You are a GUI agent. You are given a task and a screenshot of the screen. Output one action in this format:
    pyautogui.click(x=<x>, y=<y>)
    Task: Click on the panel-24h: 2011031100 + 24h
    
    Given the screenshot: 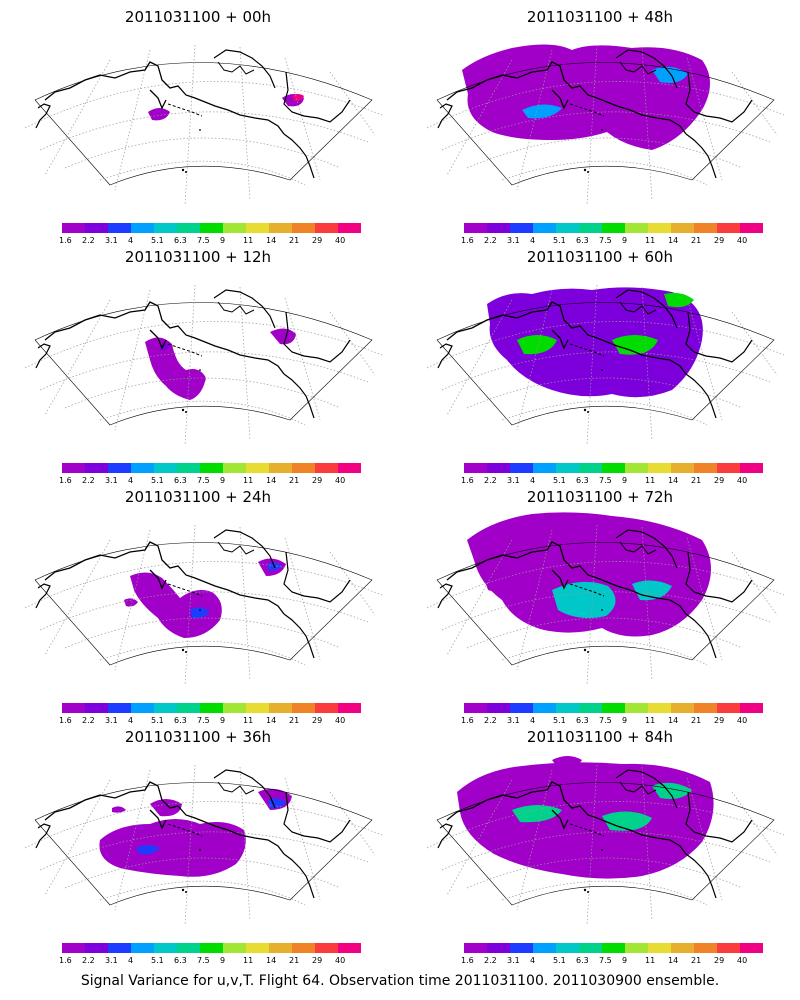 What is the action you would take?
    pyautogui.click(x=203, y=587)
    